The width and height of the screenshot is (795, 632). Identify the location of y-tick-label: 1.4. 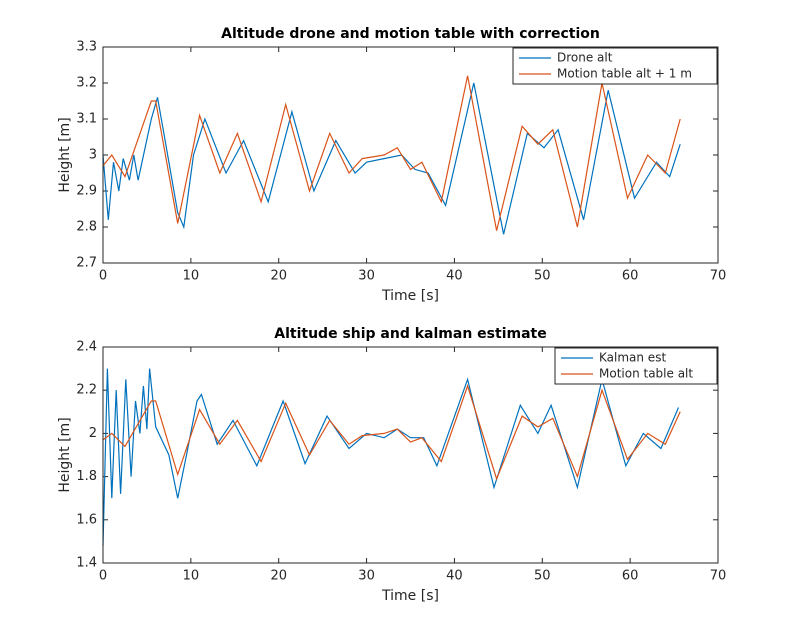
(86, 563).